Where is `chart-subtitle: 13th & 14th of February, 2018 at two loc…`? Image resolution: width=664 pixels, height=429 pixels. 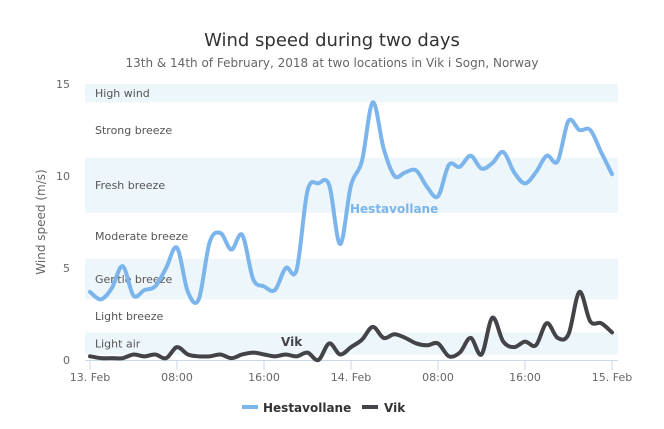
chart-subtitle: 13th & 14th of February, 2018 at two loc… is located at coordinates (331, 63).